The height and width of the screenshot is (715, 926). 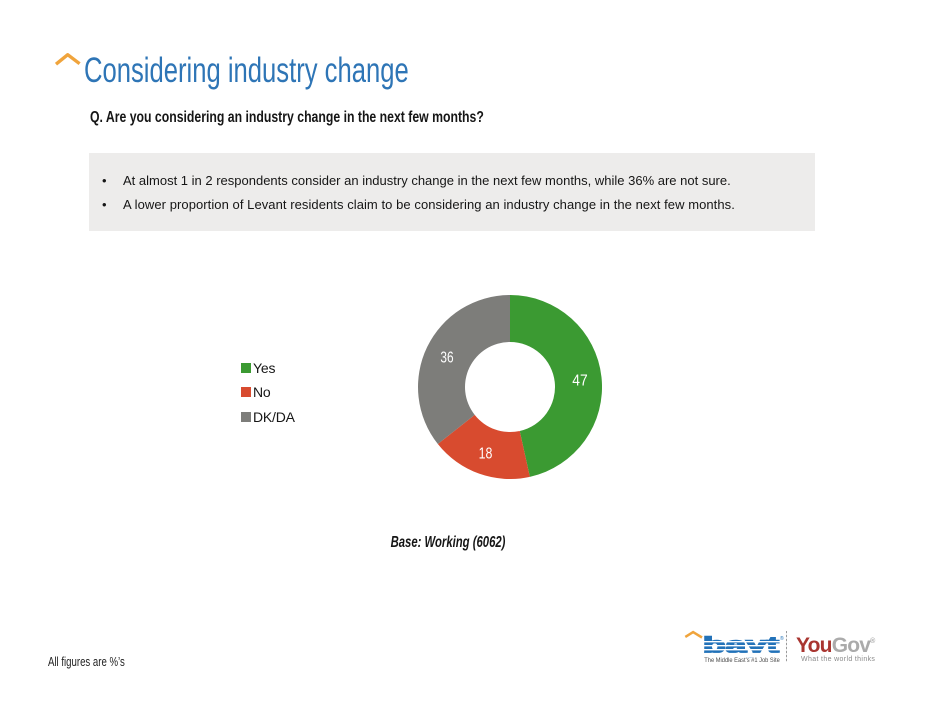 I want to click on svg-text: The Middle East's #1 Job Site, so click(x=742, y=660).